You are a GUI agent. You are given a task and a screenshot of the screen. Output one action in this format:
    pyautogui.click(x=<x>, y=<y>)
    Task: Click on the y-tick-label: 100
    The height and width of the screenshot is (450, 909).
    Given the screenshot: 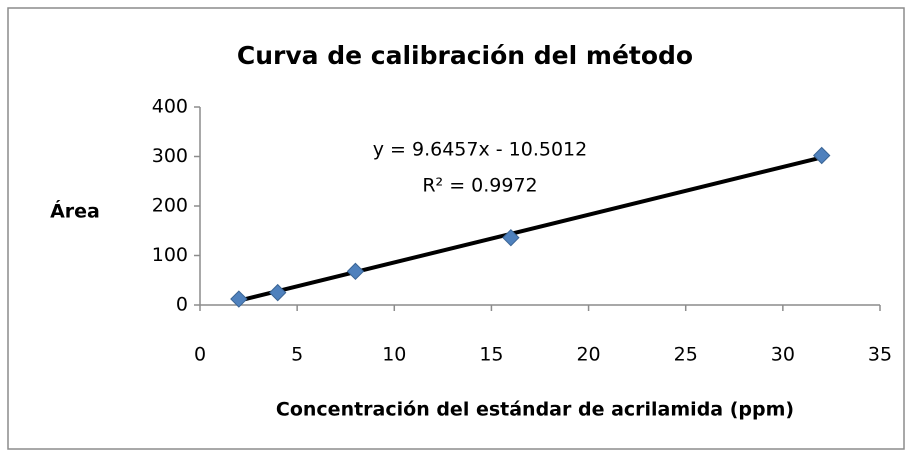 What is the action you would take?
    pyautogui.click(x=170, y=255)
    